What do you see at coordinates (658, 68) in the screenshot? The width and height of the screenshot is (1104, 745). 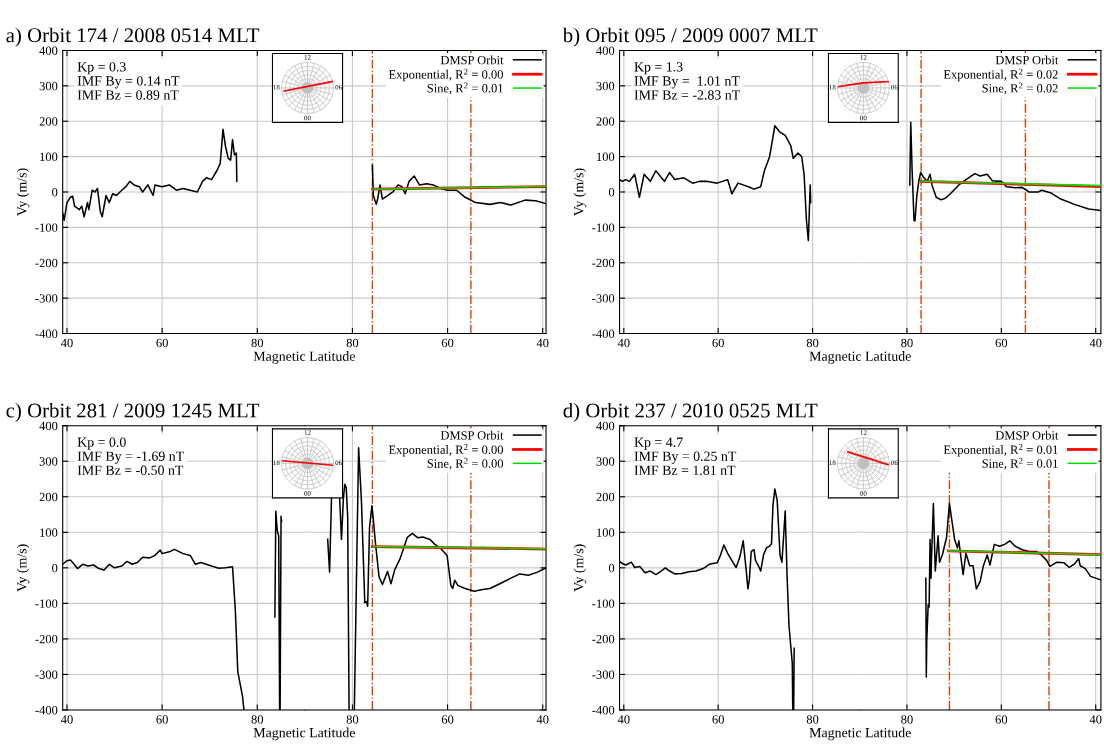 I see `annotation: Kp = 1.3` at bounding box center [658, 68].